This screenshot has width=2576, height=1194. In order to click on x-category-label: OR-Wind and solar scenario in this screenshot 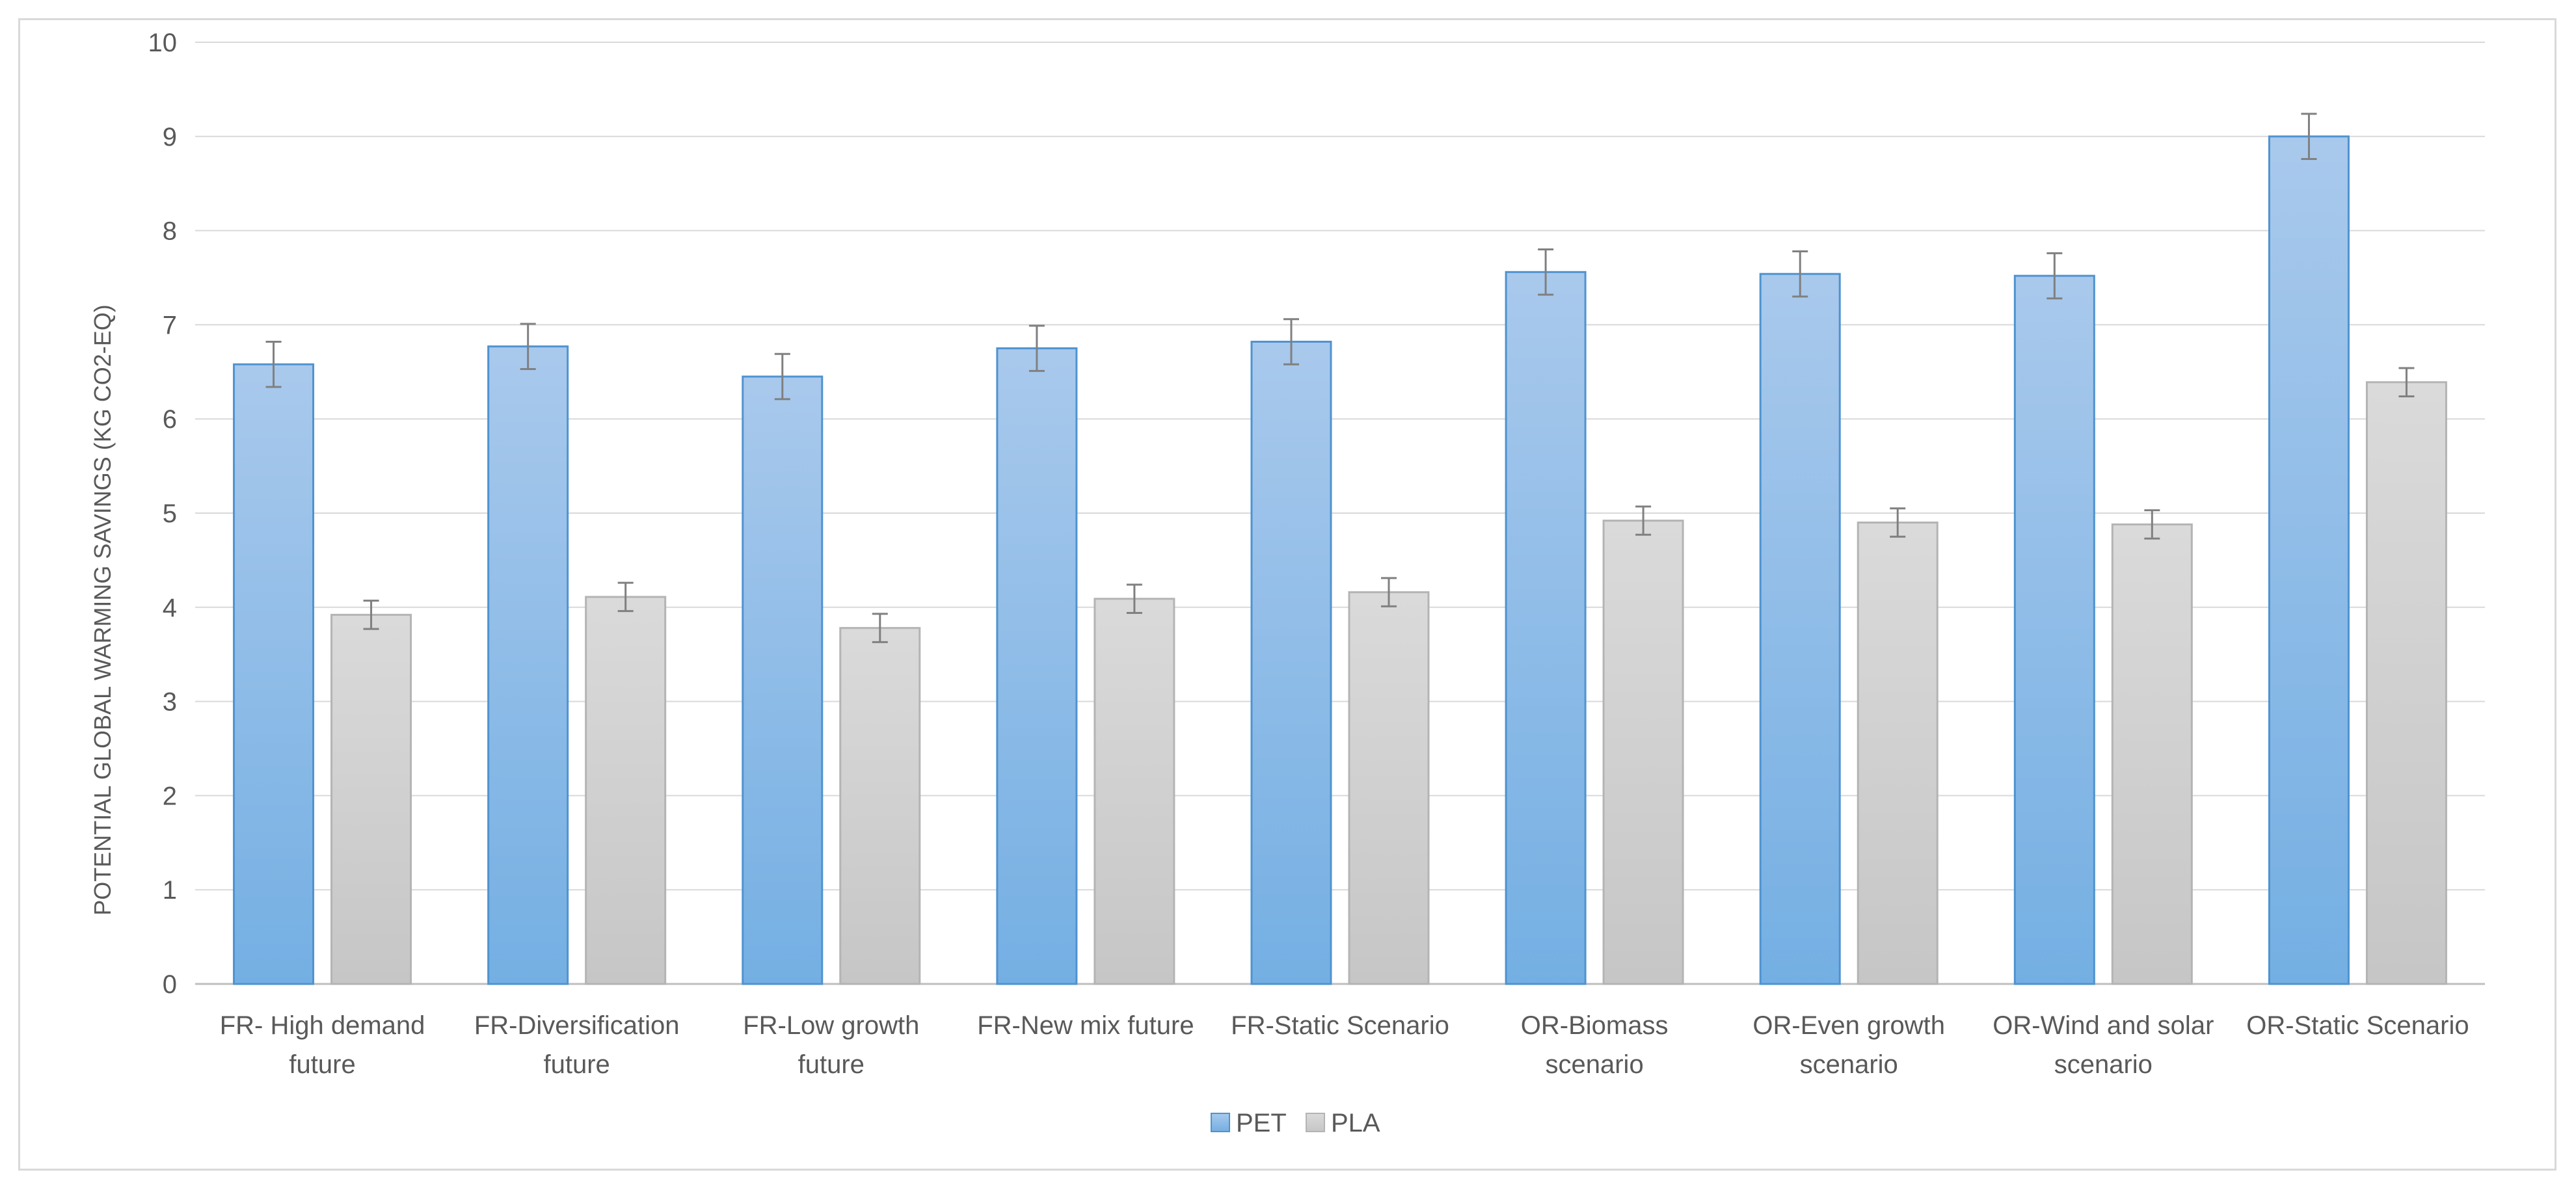, I will do `click(2103, 1045)`.